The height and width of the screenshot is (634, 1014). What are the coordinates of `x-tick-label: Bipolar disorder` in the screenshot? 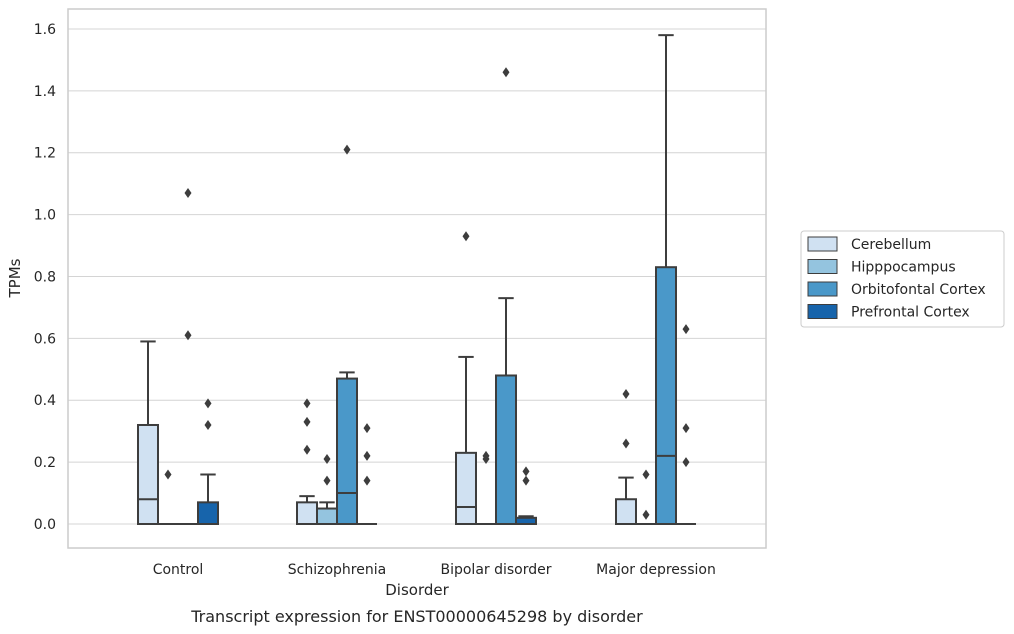 It's located at (495, 570).